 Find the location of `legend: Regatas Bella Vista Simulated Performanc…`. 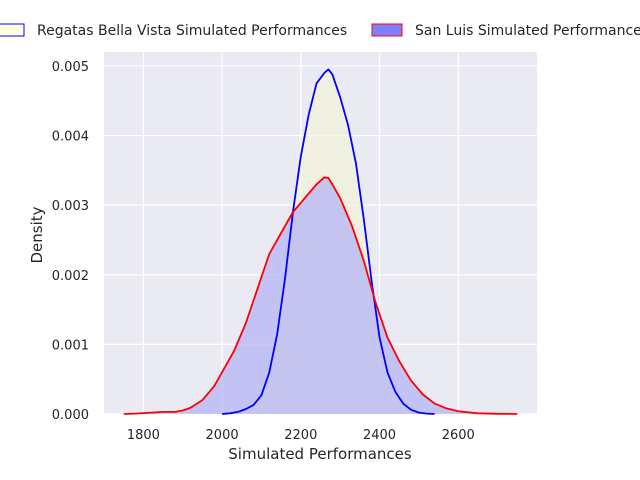

legend: Regatas Bella Vista Simulated Performanc… is located at coordinates (320, 31).